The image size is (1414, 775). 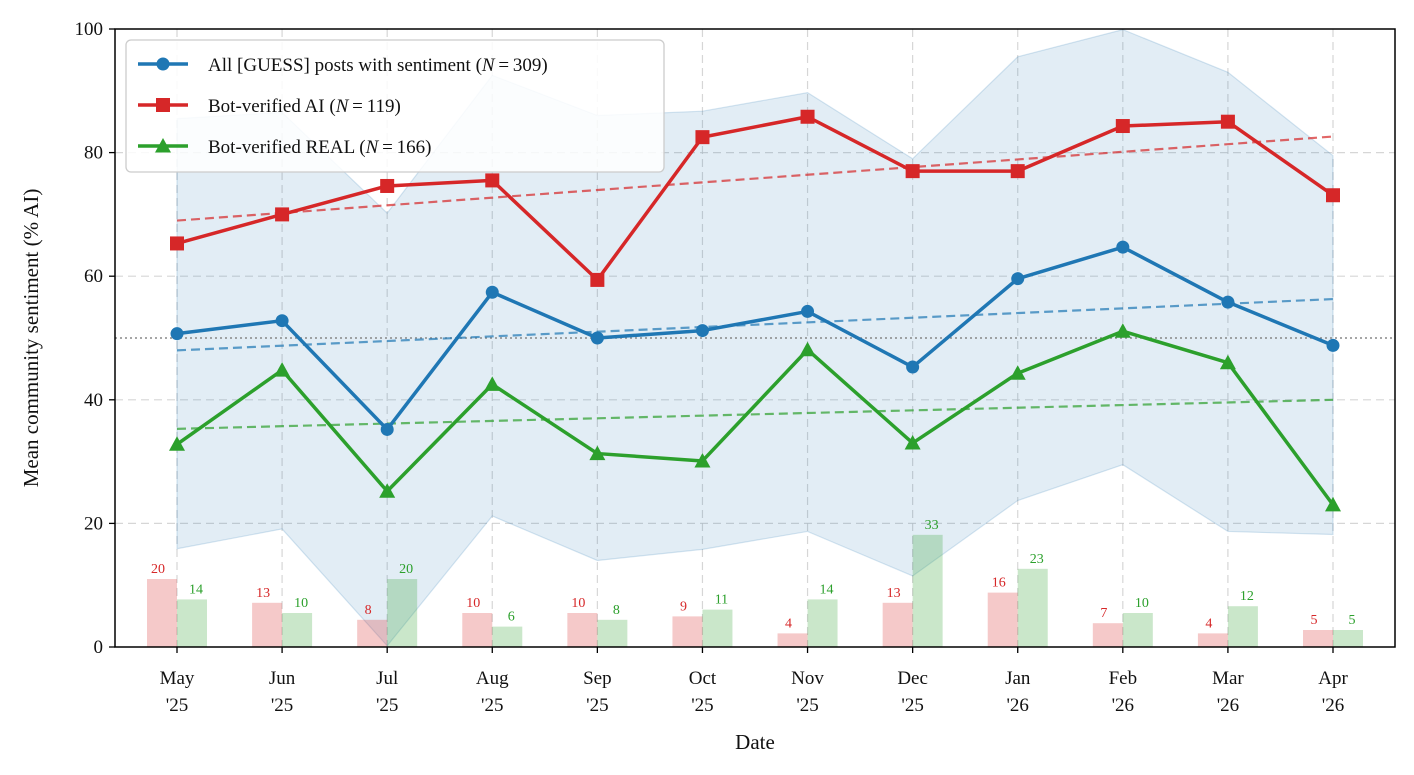 I want to click on y-tick-label: 100, so click(x=89, y=29).